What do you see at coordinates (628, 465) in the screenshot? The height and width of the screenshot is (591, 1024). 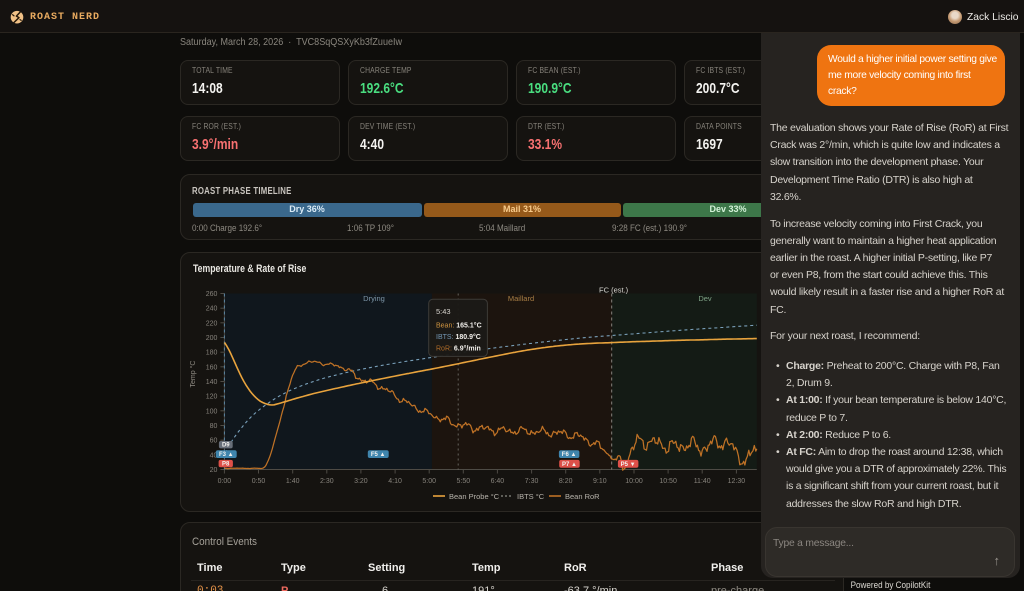 I see `svg-text: P5 ▼` at bounding box center [628, 465].